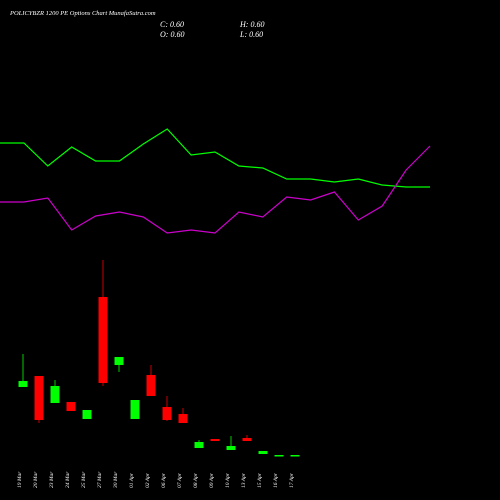 The width and height of the screenshot is (500, 500). I want to click on x-tick-label: 20 Mar, so click(36, 479).